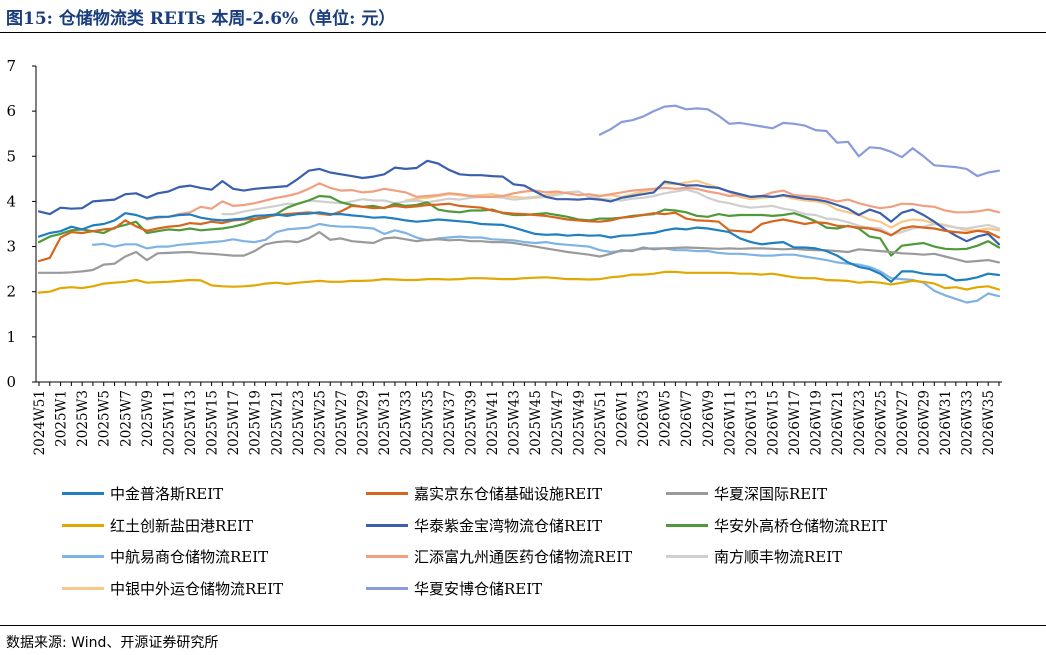 The image size is (1046, 655). I want to click on x-tick-label: 2025W5, so click(105, 418).